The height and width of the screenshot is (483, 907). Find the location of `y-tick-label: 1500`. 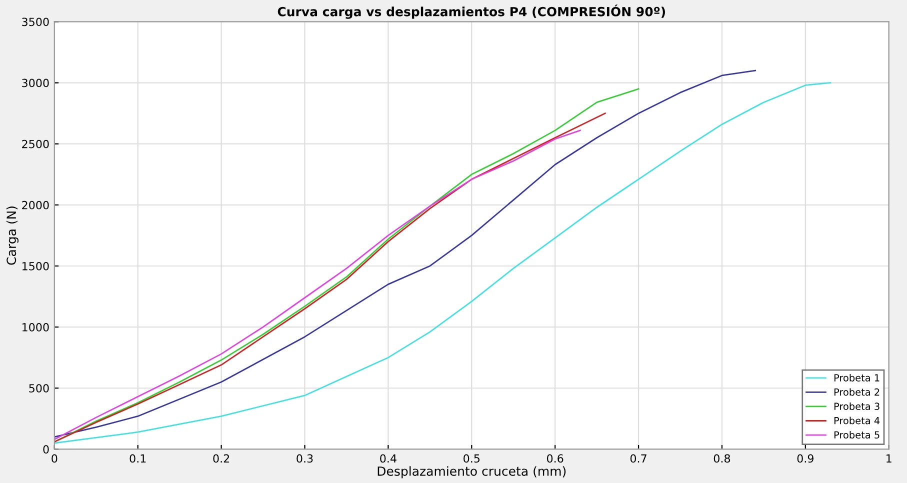

y-tick-label: 1500 is located at coordinates (35, 266).